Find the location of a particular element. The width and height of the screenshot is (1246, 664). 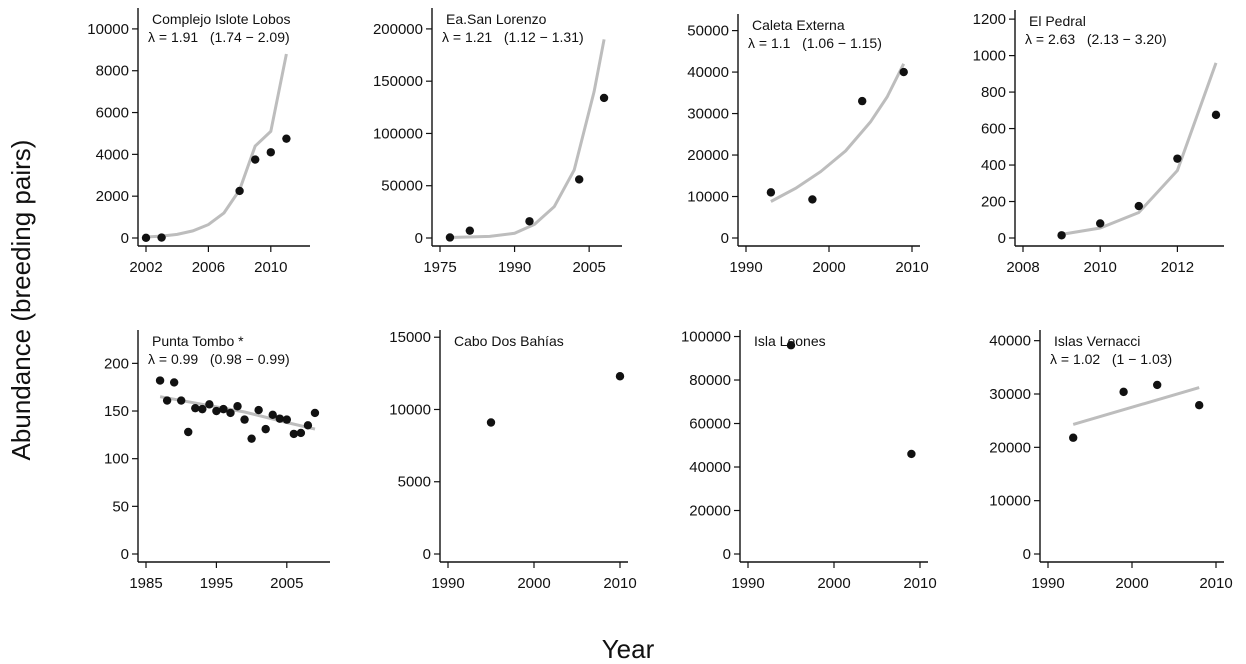

y-tick-label: 80000 is located at coordinates (710, 380).